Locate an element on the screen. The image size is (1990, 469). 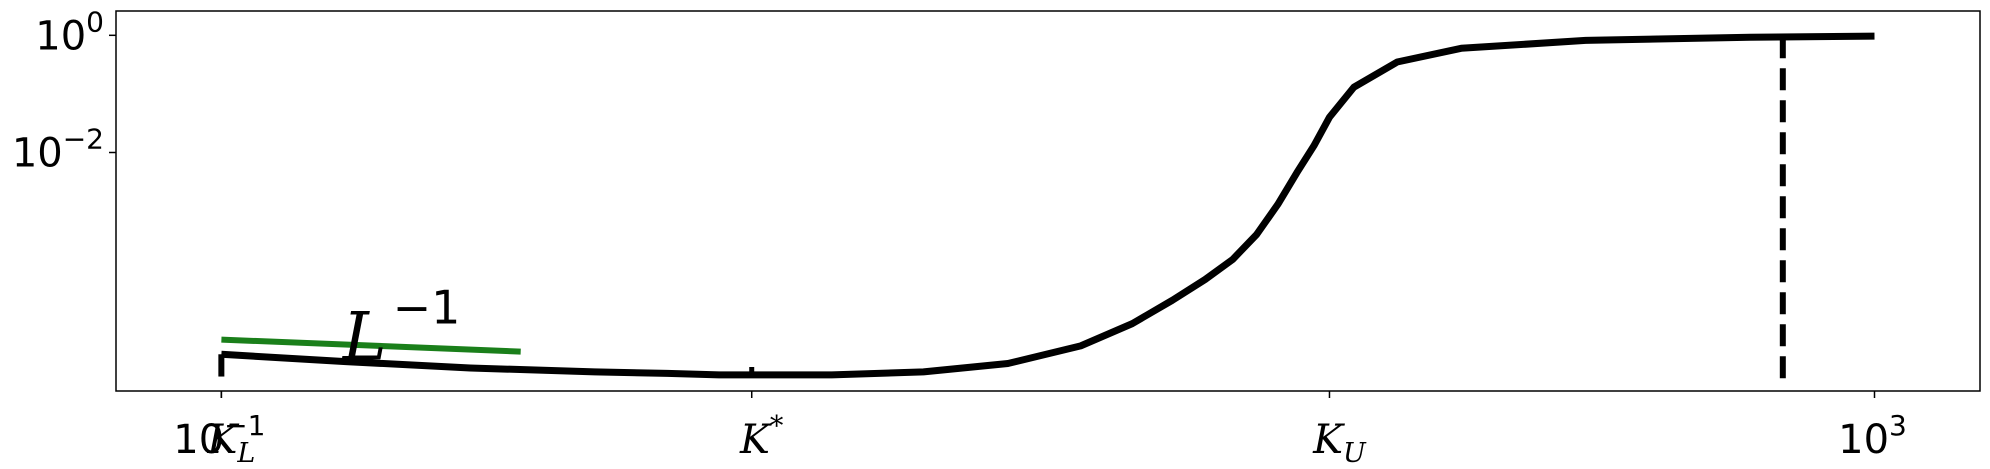
x-tick-exp: 3 is located at coordinates (1898, 425).